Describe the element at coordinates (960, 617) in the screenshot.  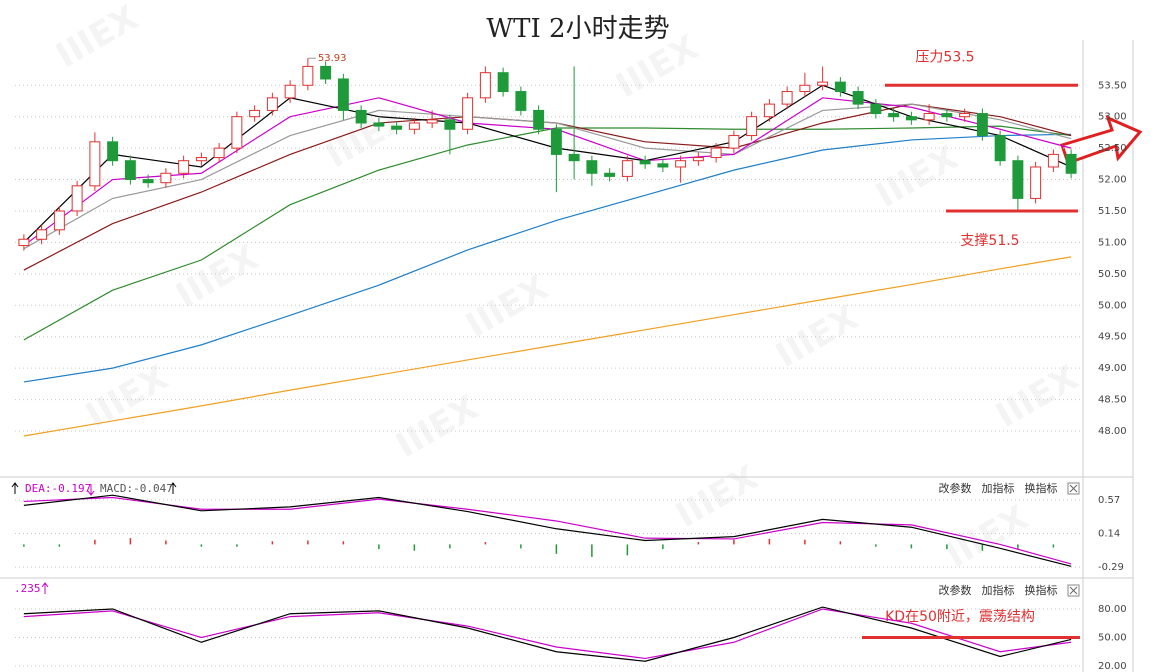
I see `annotation: KD在50附近，震荡结构` at that location.